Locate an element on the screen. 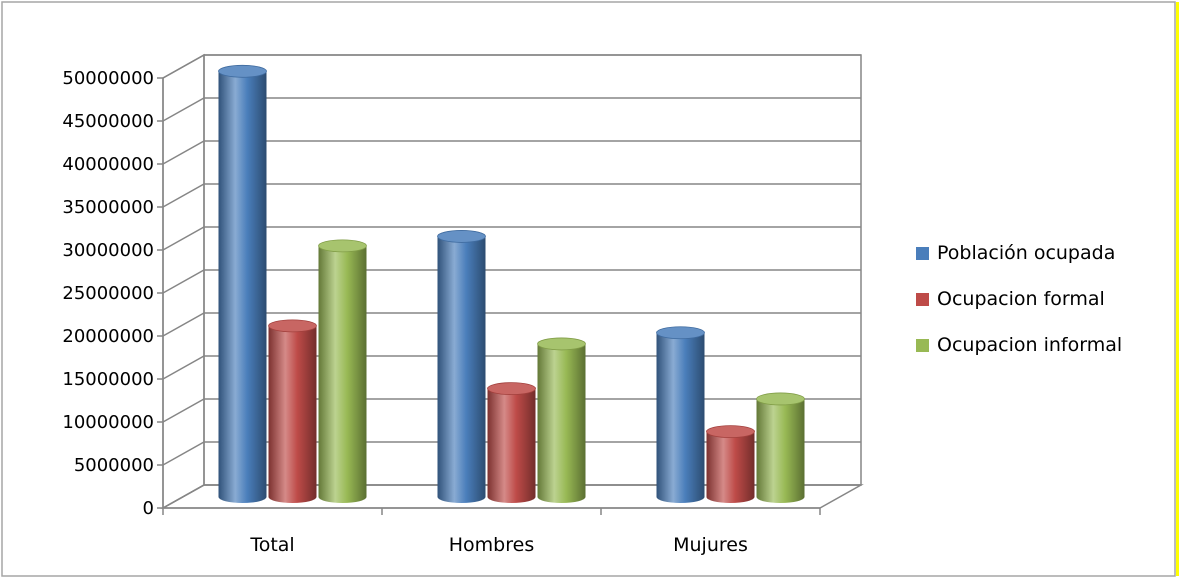 This screenshot has width=1183, height=580. y-tick-label: 10000000 is located at coordinates (108, 422).